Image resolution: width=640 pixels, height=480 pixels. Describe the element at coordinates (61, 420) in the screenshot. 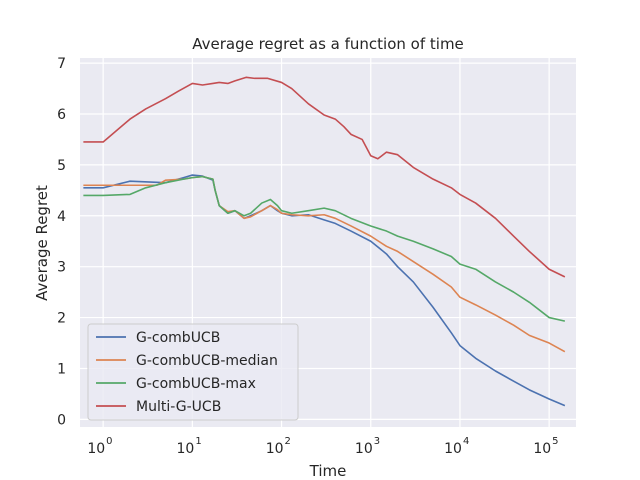

I see `y-tick-label: 0` at that location.